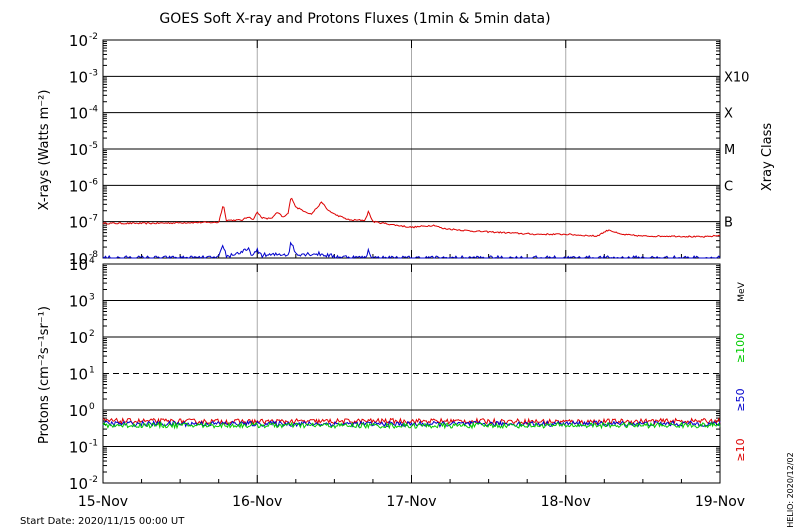  What do you see at coordinates (92, 261) in the screenshot?
I see `proton-tick-exponent: 4` at bounding box center [92, 261].